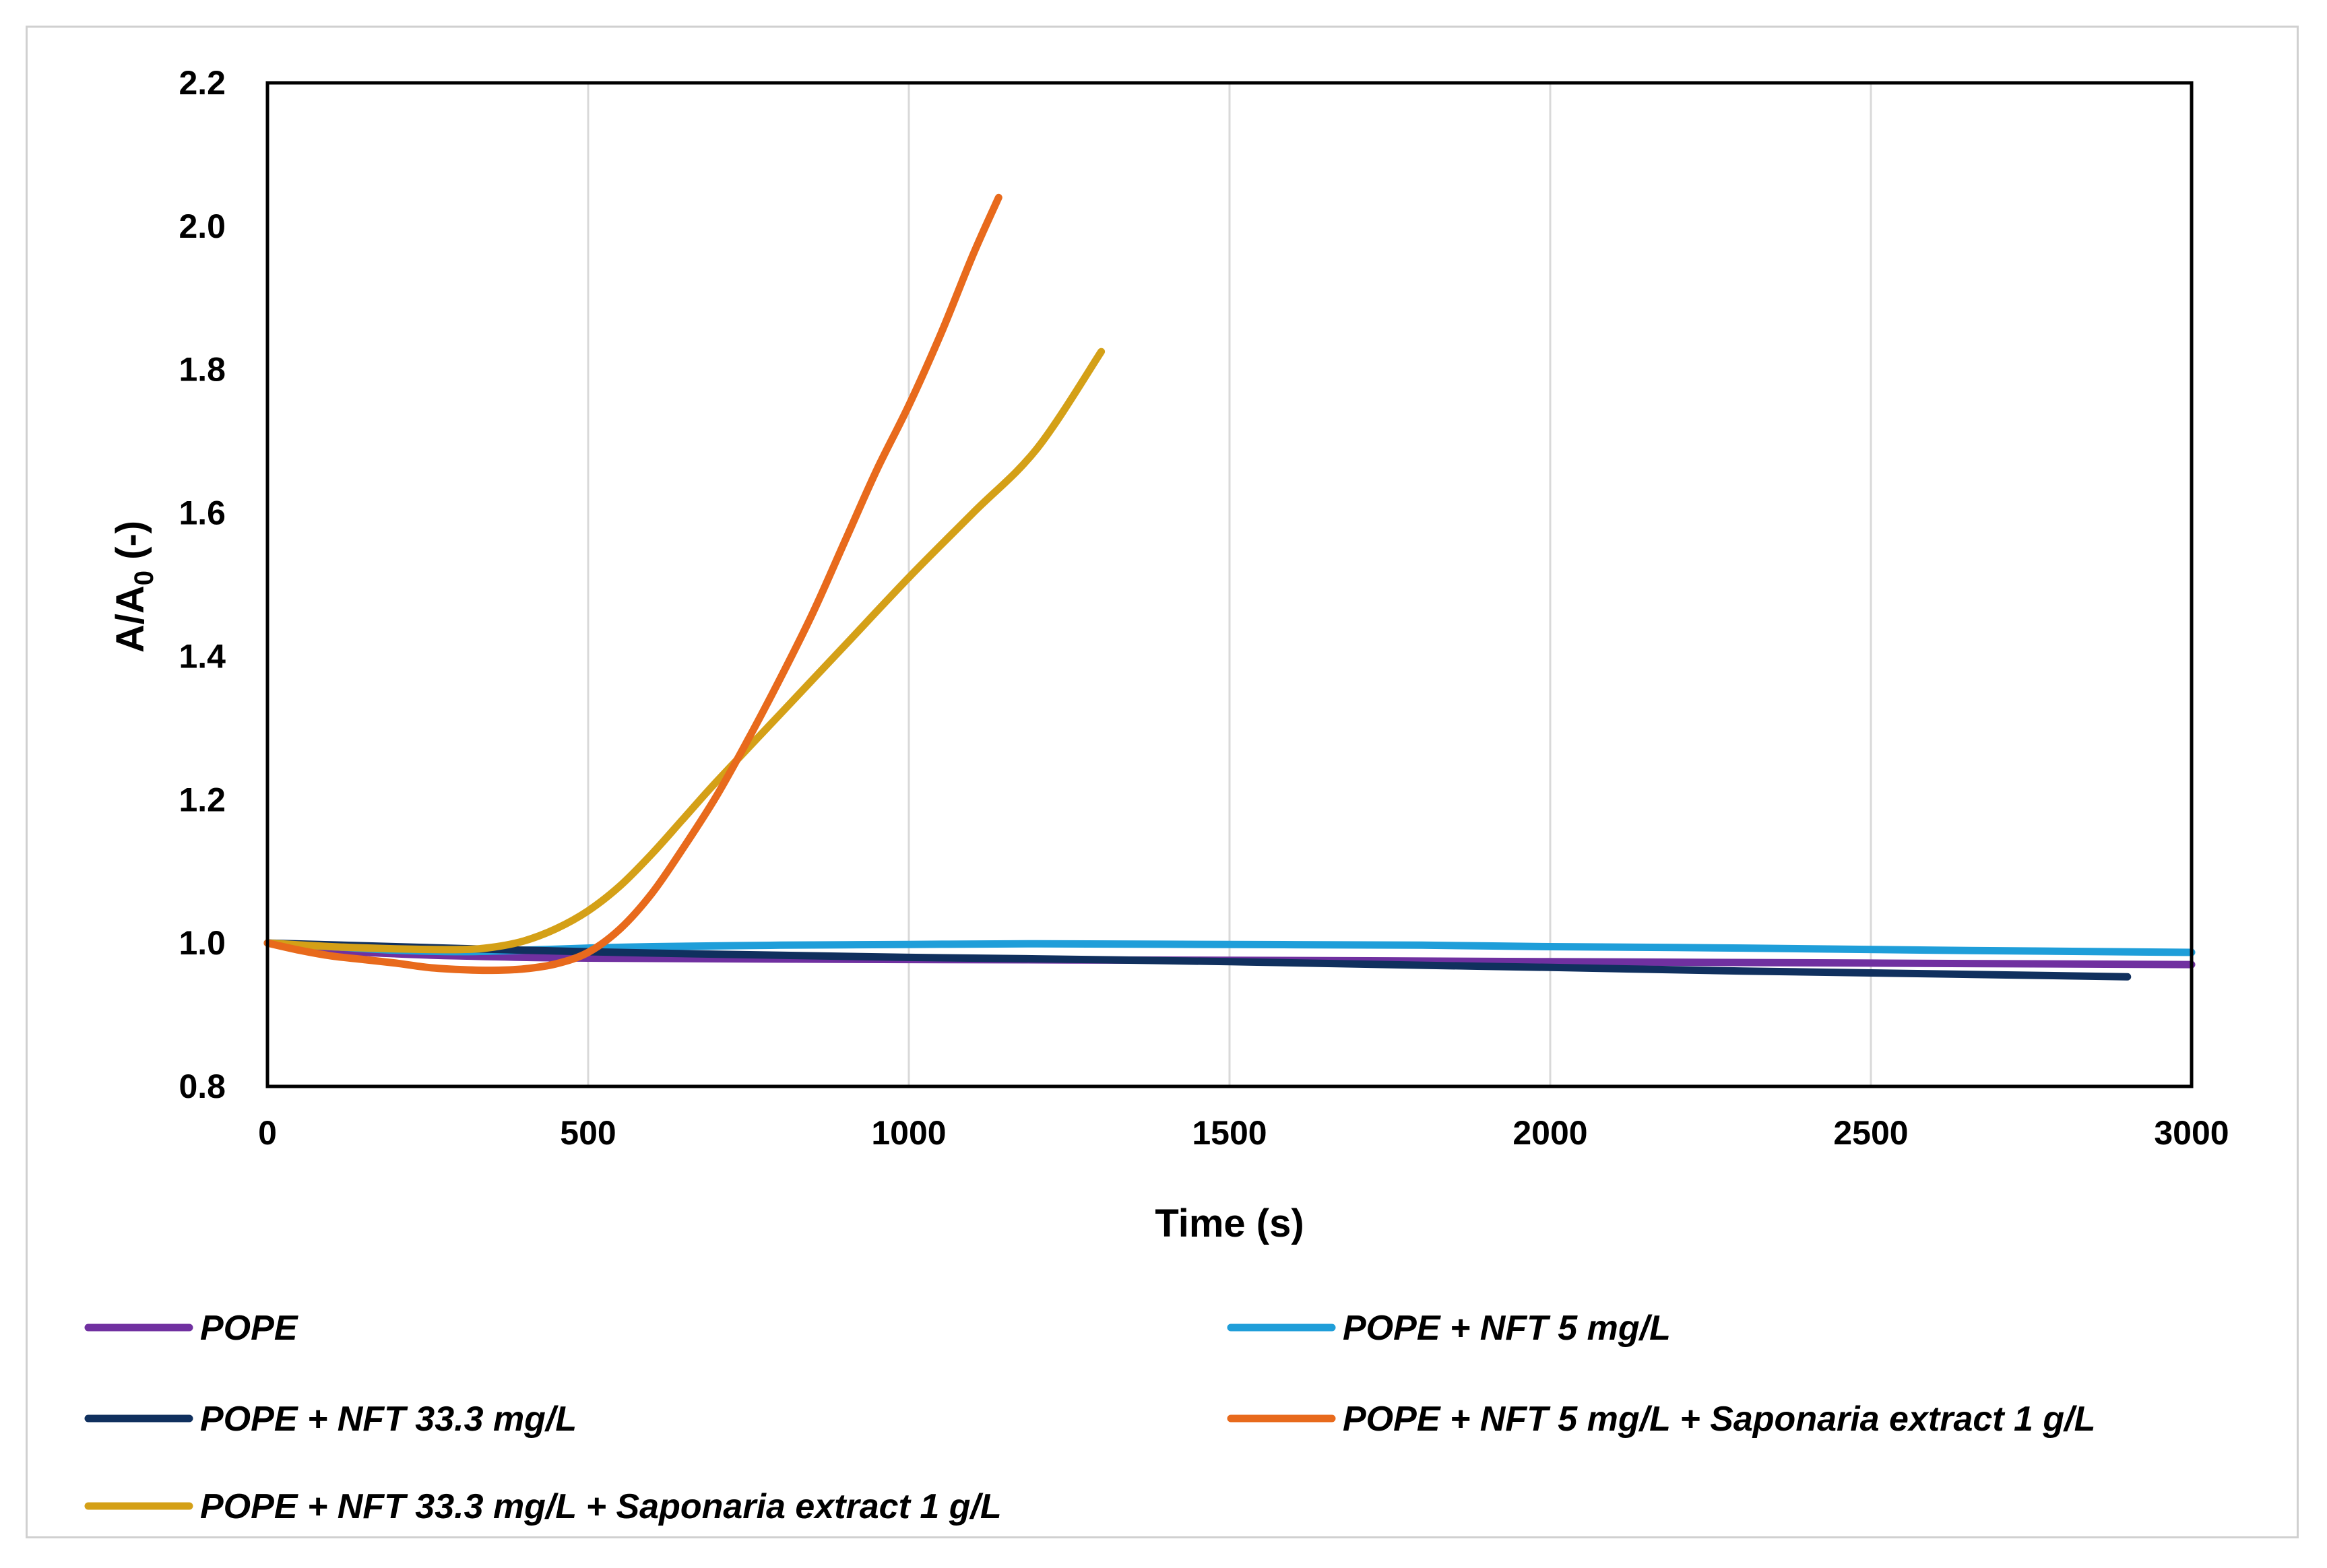  I want to click on y-tick-label: 1.8, so click(203, 370).